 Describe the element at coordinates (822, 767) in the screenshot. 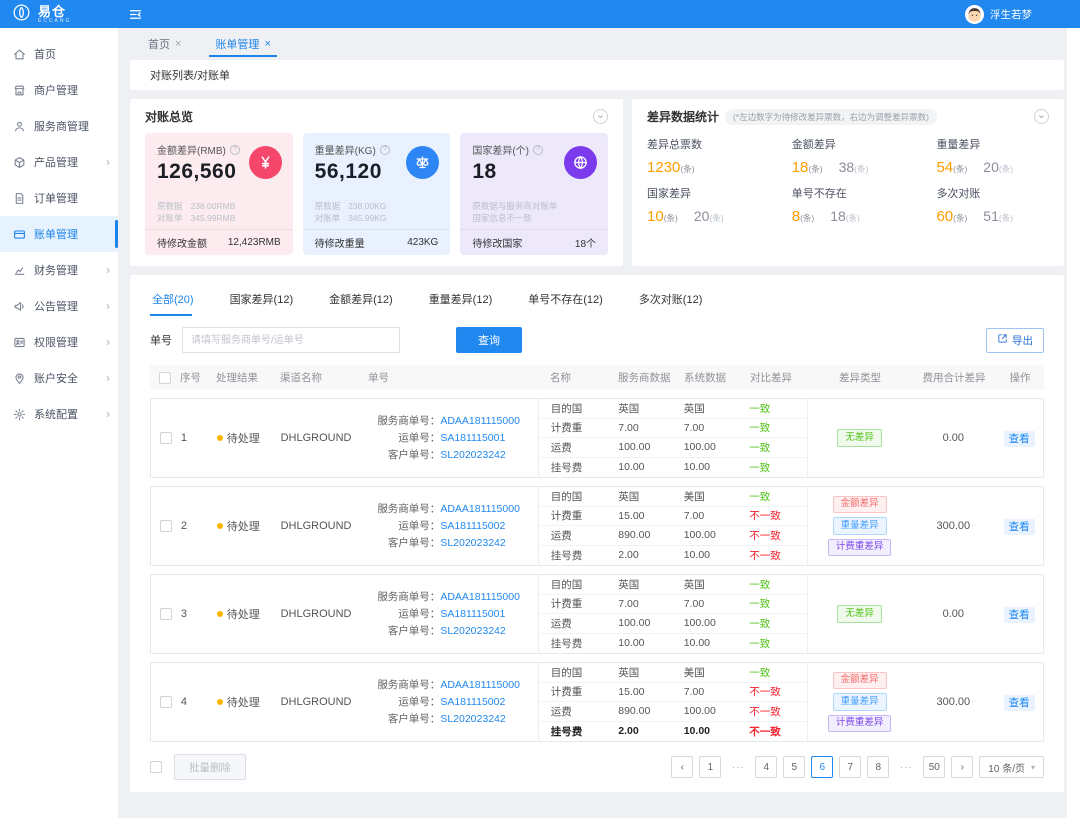

I see `pagination-page-6: 6` at that location.